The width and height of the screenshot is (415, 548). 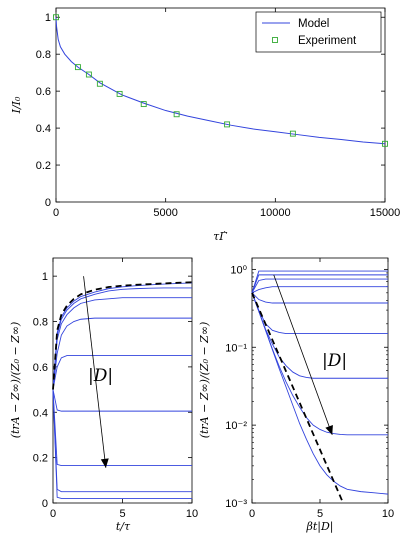 I want to click on bl-y-tick-label: 0.6, so click(x=40, y=368).